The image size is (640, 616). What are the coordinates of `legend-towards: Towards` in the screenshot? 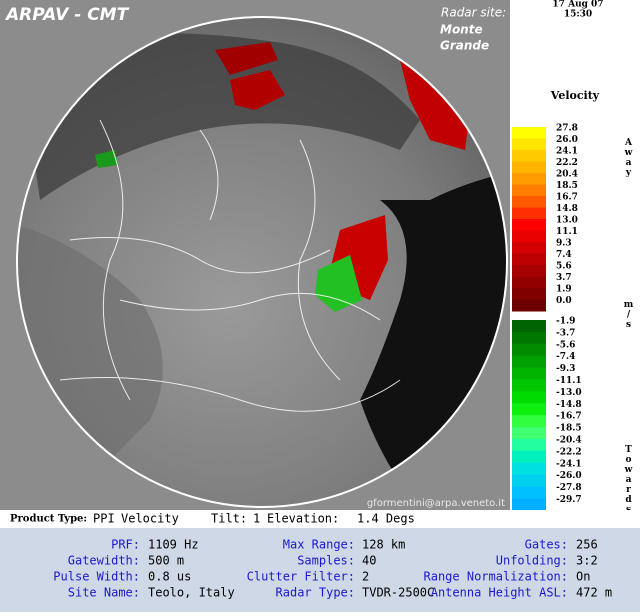 It's located at (629, 480).